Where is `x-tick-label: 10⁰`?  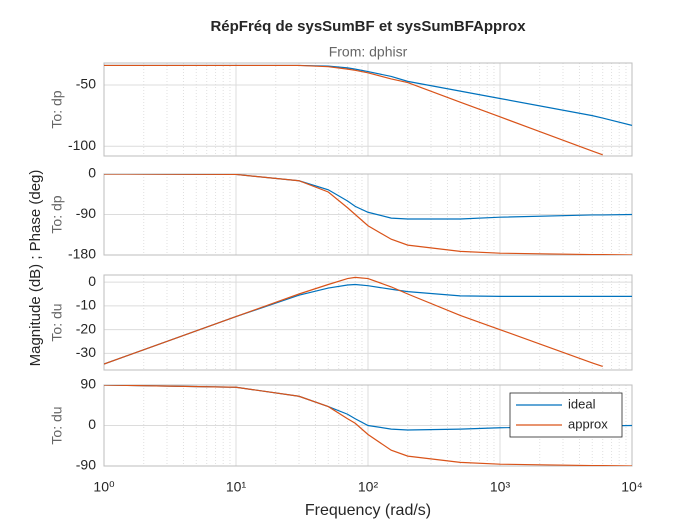 x-tick-label: 10⁰ is located at coordinates (104, 487).